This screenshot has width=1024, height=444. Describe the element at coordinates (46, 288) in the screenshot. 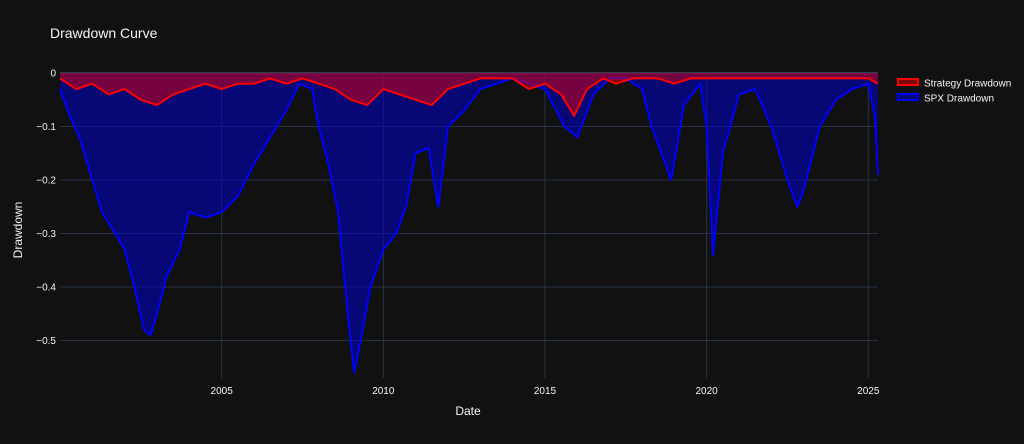

I see `y-tick-label: −0.4` at that location.